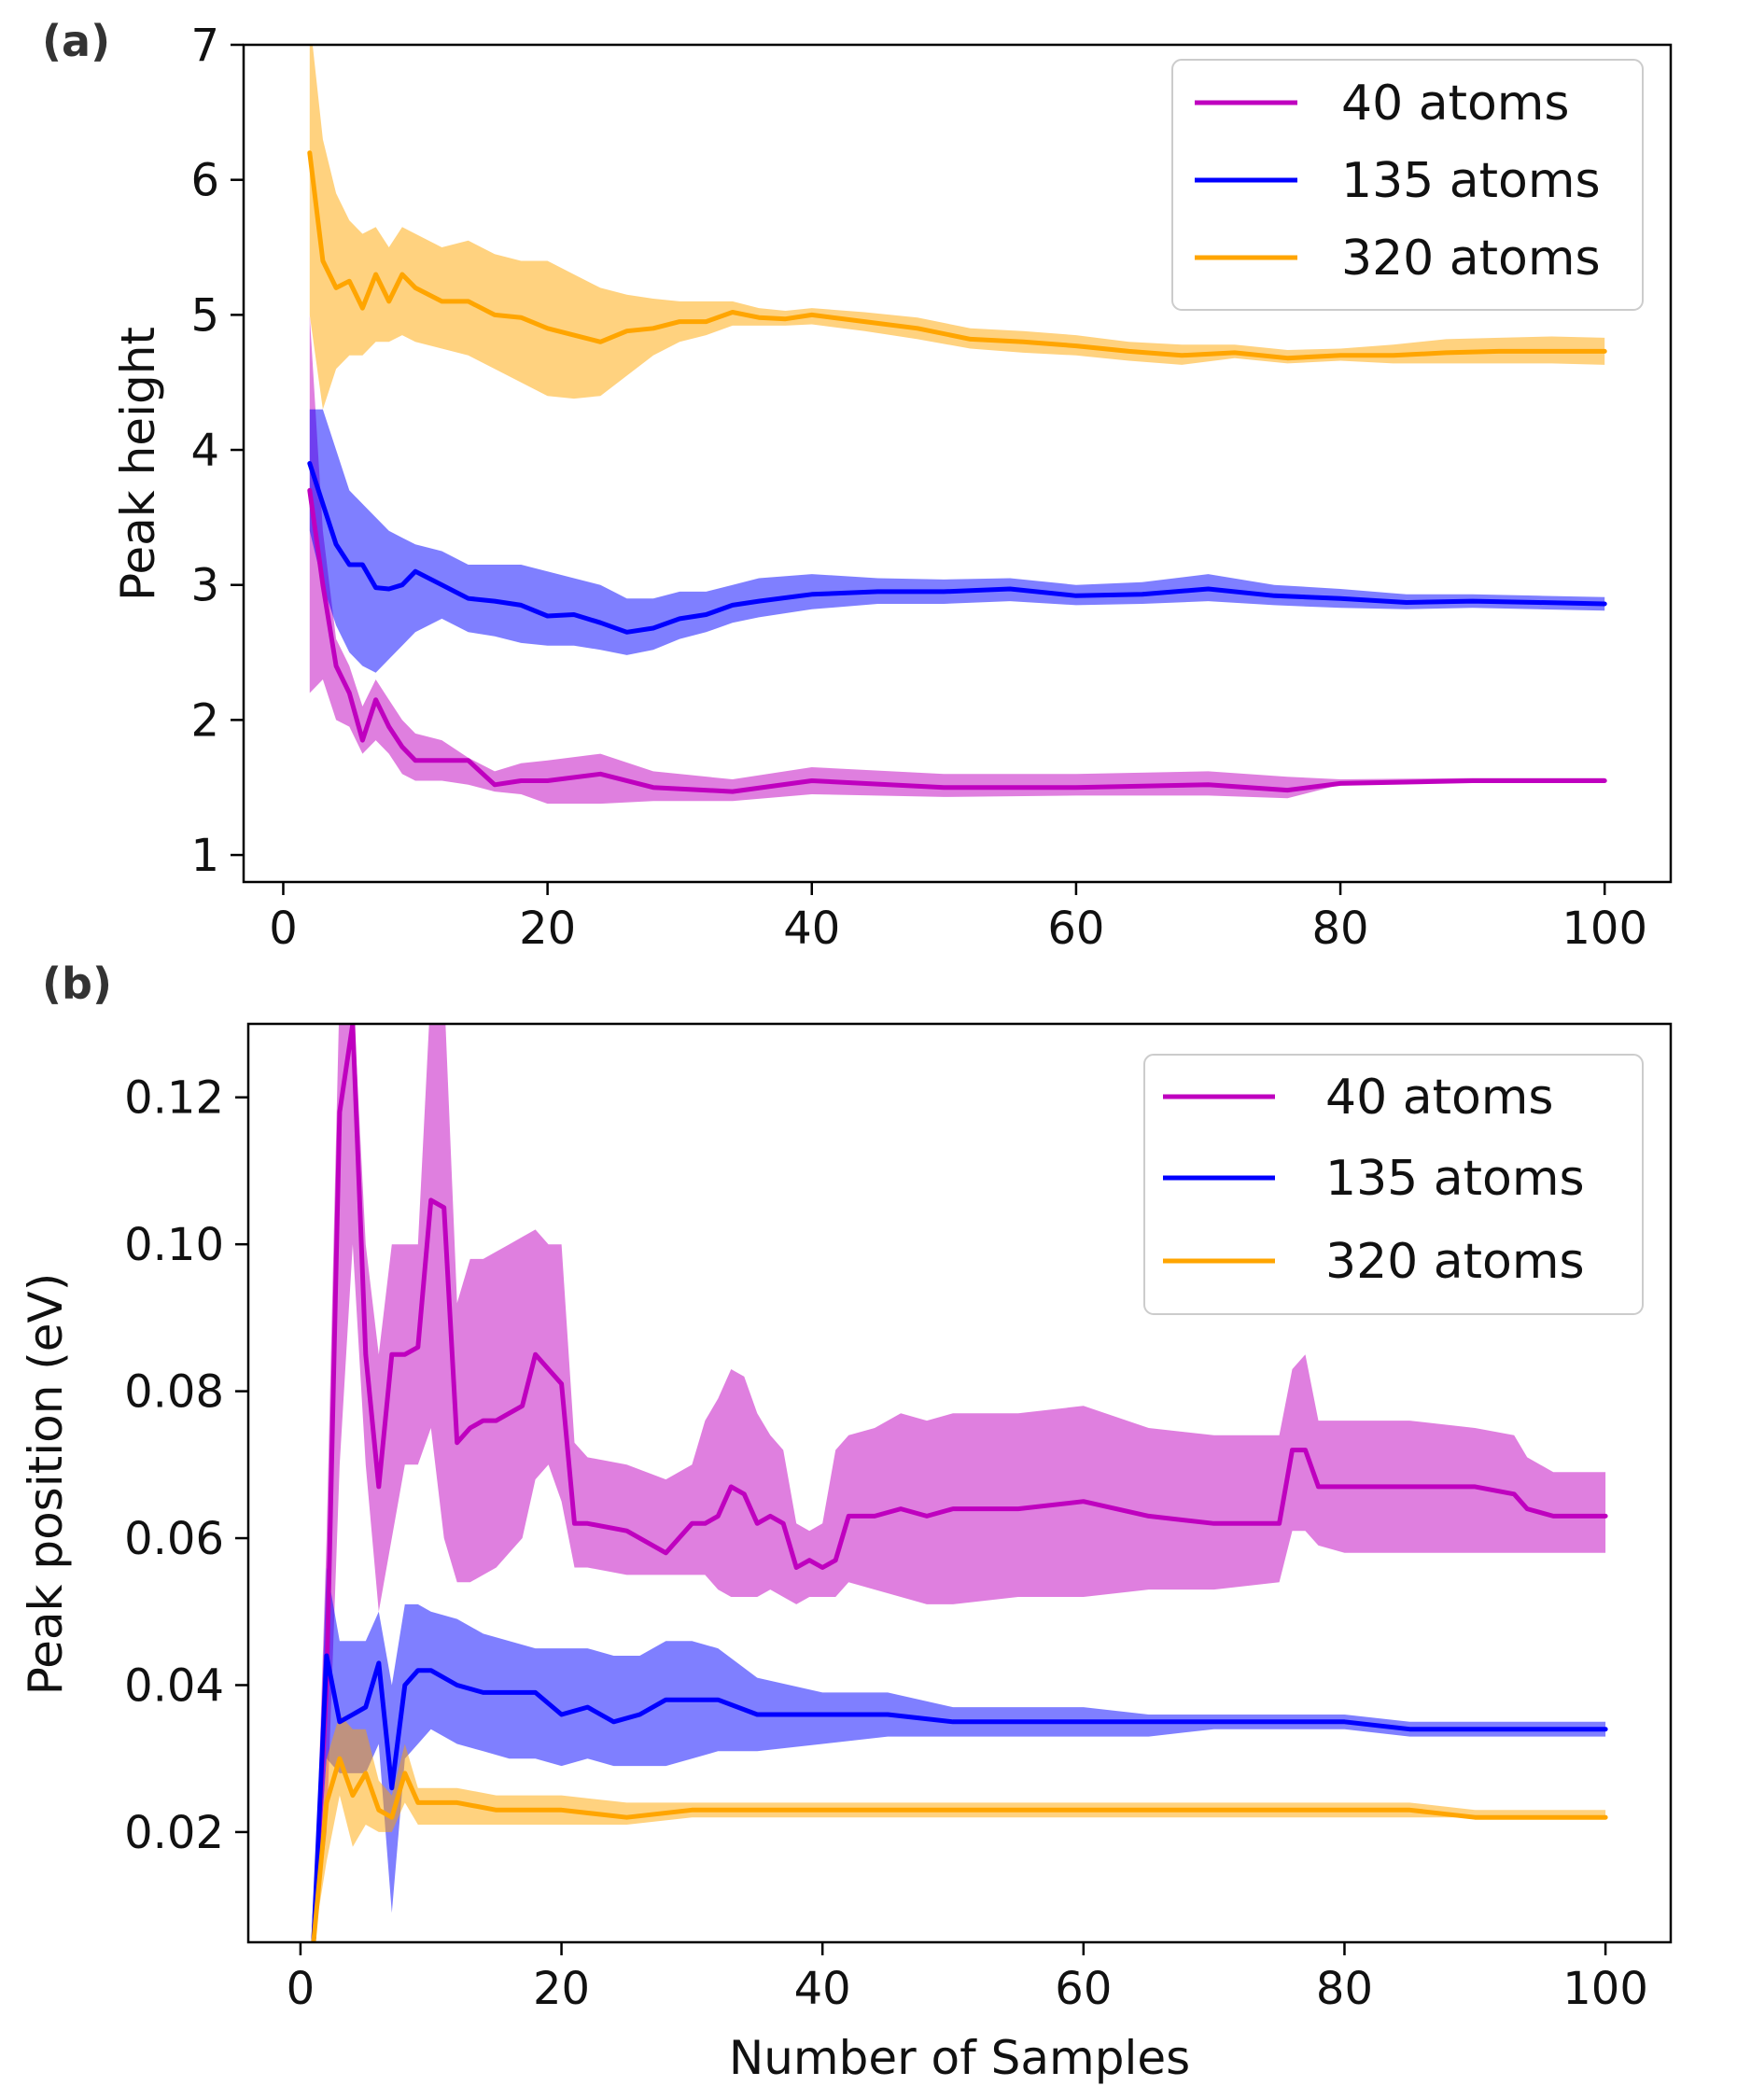 This screenshot has height=2100, width=1737. Describe the element at coordinates (46, 1484) in the screenshot. I see `panel-b-ylabel: Peak position (eV)` at that location.